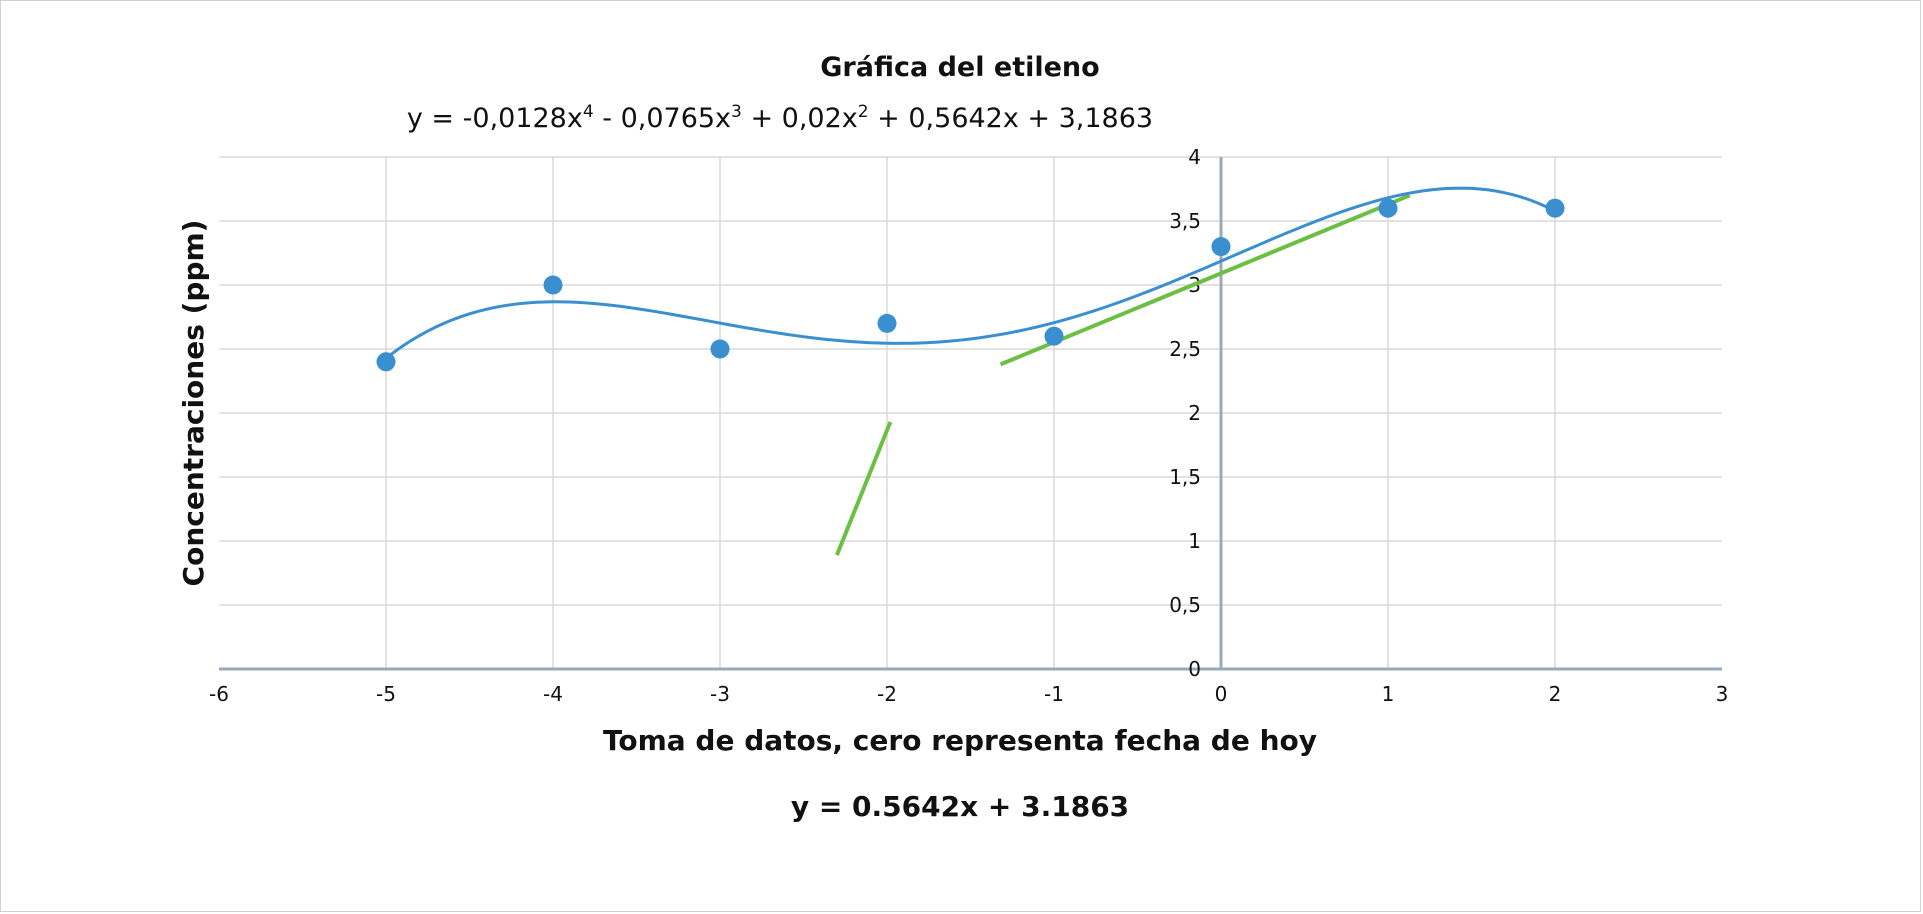 The width and height of the screenshot is (1923, 914). What do you see at coordinates (588, 112) in the screenshot?
I see `equation-exponent: 4` at bounding box center [588, 112].